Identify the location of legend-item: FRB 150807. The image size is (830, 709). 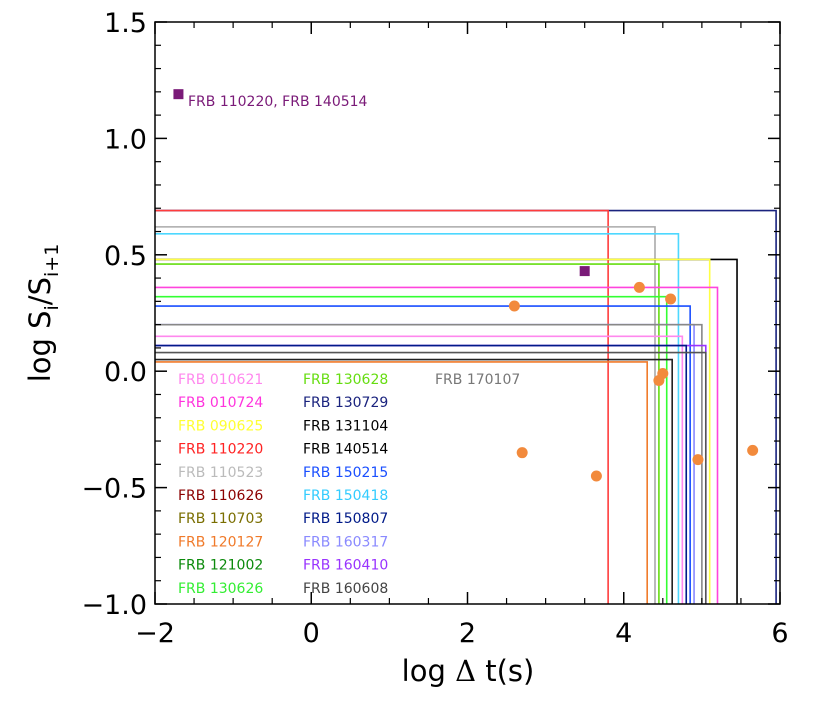
(345, 519).